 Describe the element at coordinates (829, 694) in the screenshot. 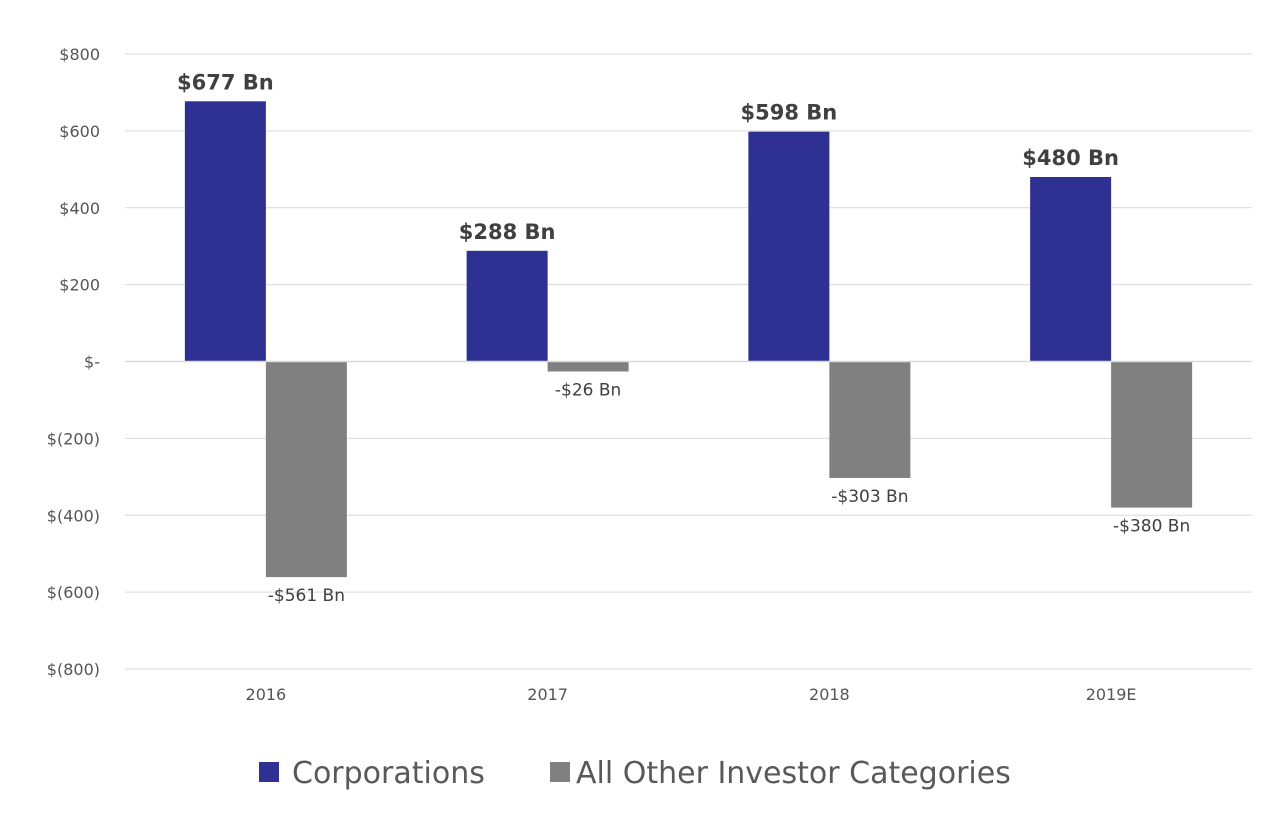

I see `x-tick-label: 2018` at that location.